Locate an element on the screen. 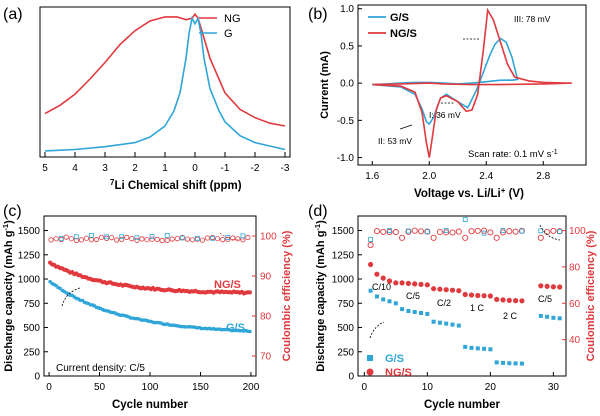 The width and height of the screenshot is (600, 416). rate-label-c2: C/2 is located at coordinates (444, 303).